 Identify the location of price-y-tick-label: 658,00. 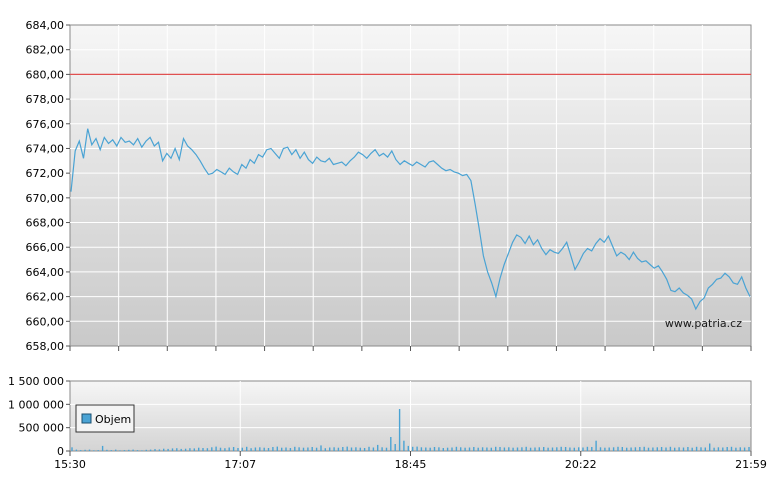
(45, 346).